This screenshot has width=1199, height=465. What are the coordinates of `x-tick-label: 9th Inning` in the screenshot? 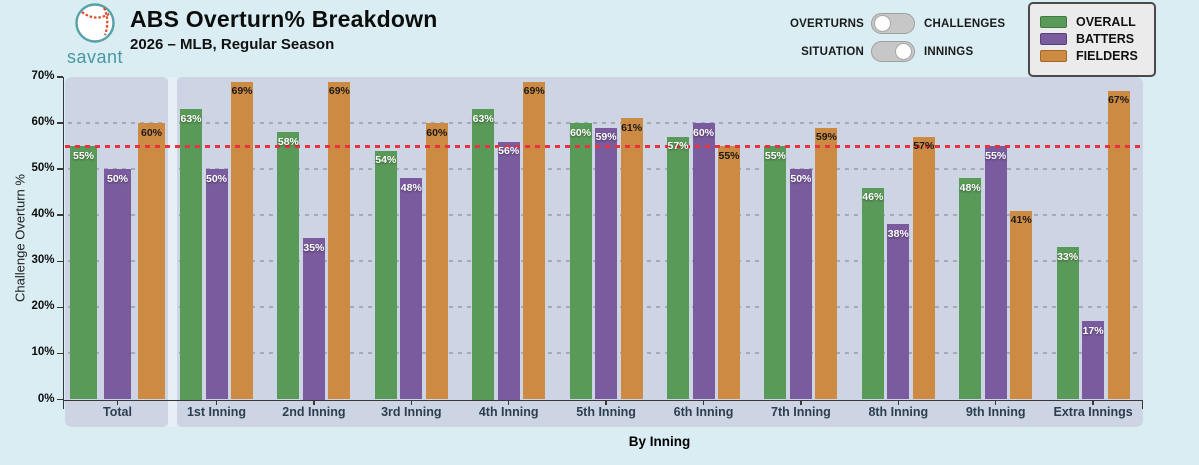 It's located at (995, 412).